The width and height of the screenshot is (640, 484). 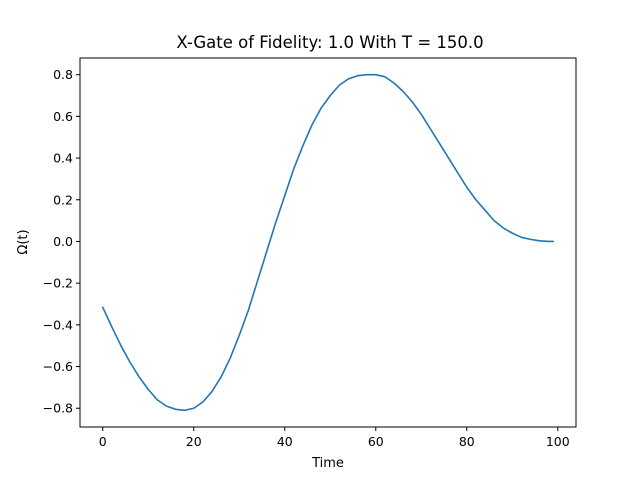 What do you see at coordinates (63, 158) in the screenshot?
I see `y-tick-label: 0.4` at bounding box center [63, 158].